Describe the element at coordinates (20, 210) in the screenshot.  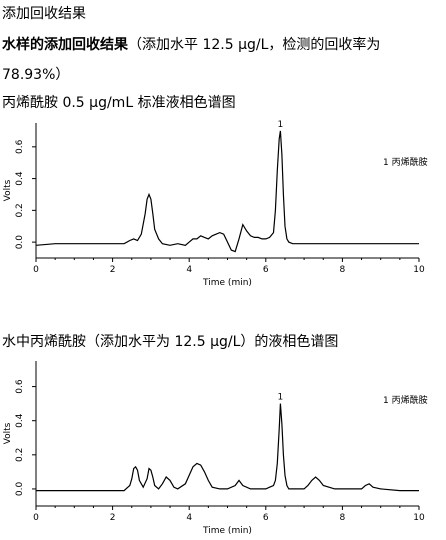
I see `chart1-y-tick-label: 0.2` at that location.